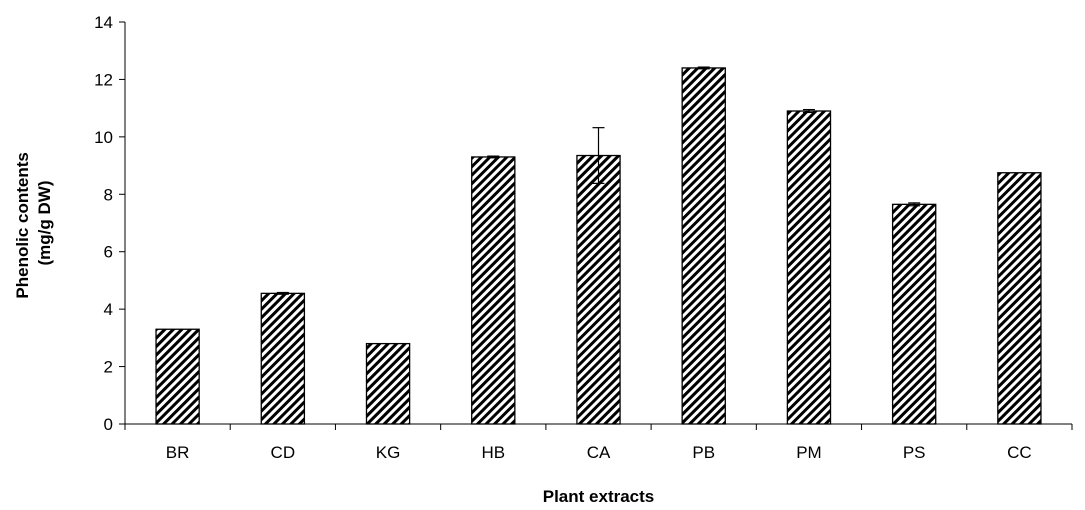 The image size is (1085, 510). I want to click on y-tick-label: 2, so click(108, 367).